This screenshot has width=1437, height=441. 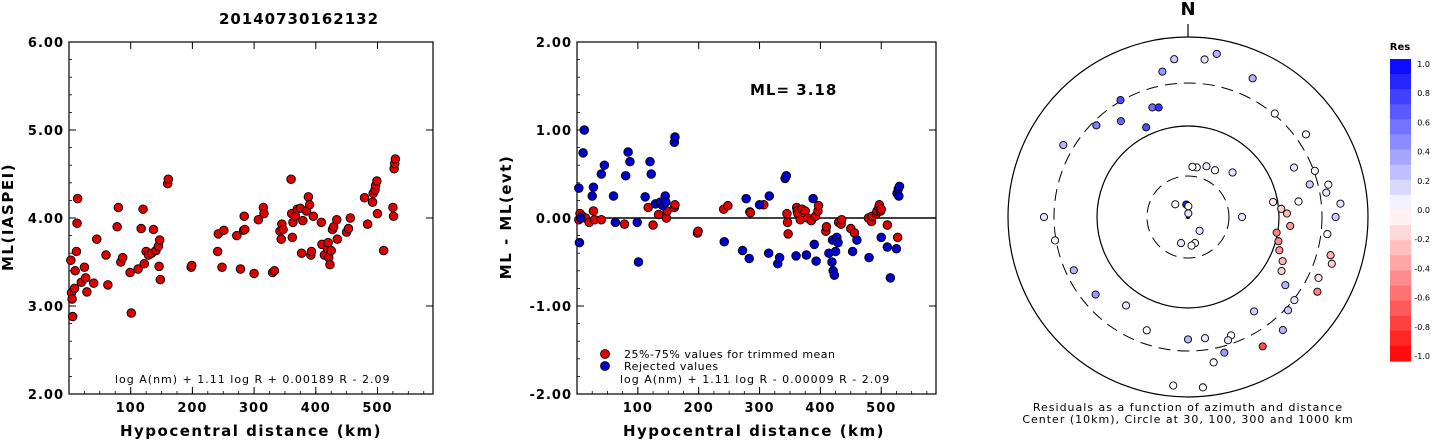 What do you see at coordinates (671, 366) in the screenshot?
I see `legend-rejected-label: Rejected values` at bounding box center [671, 366].